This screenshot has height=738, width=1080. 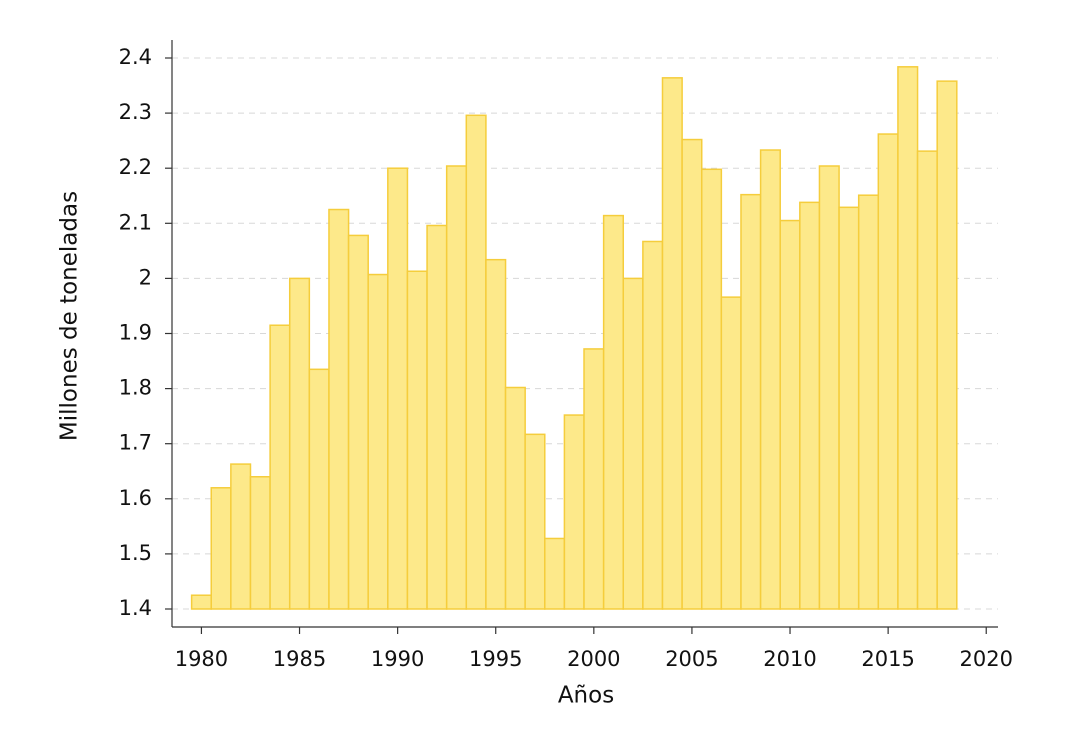 What do you see at coordinates (593, 659) in the screenshot?
I see `x-tick-label: 2000` at bounding box center [593, 659].